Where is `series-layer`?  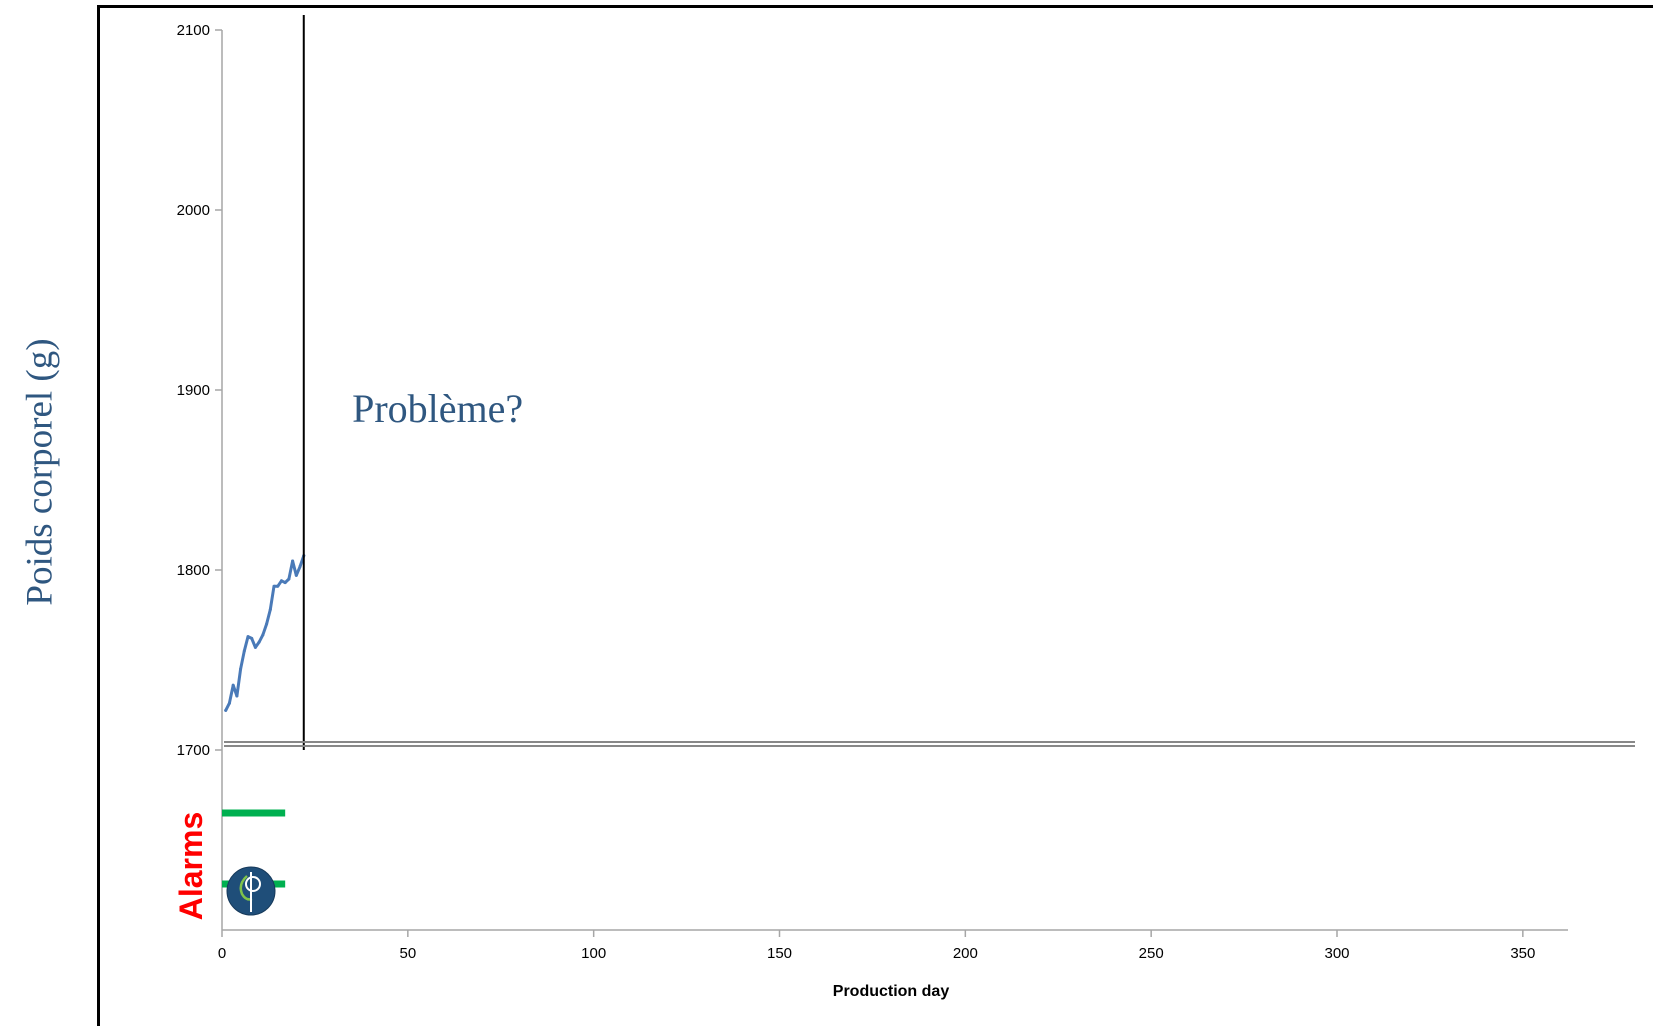
series-layer is located at coordinates (265, 633).